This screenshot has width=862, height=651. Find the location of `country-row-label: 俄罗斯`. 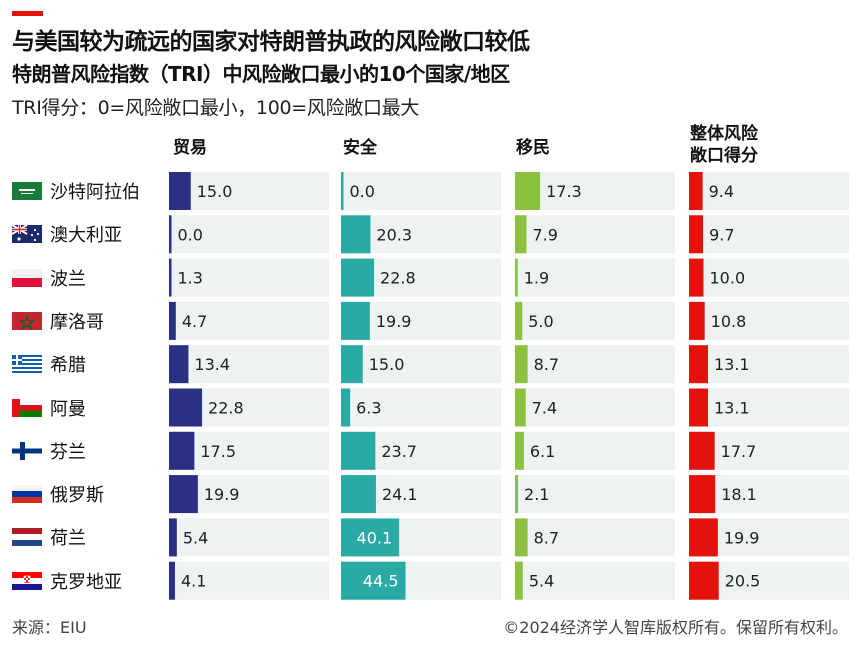

country-row-label: 俄罗斯 is located at coordinates (58, 494).